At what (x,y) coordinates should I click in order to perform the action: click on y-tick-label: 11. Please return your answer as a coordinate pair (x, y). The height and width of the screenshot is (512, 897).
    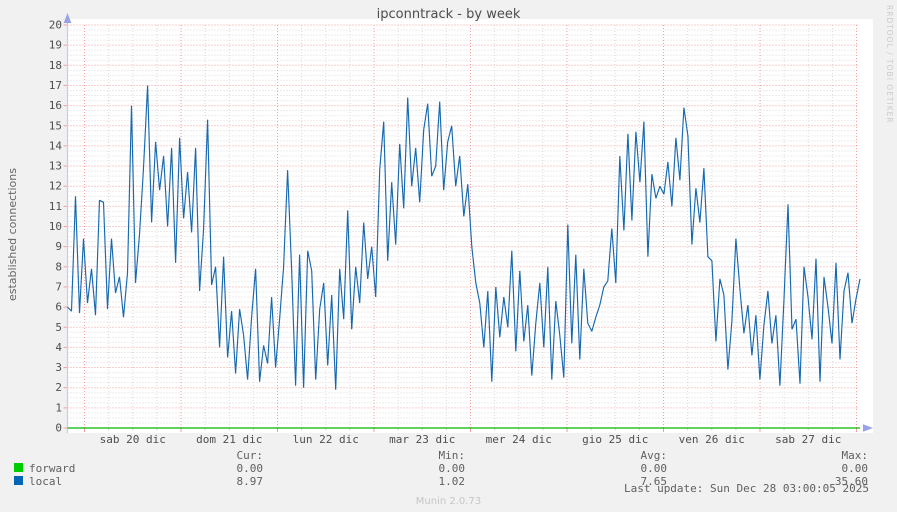
    Looking at the image, I should click on (55, 206).